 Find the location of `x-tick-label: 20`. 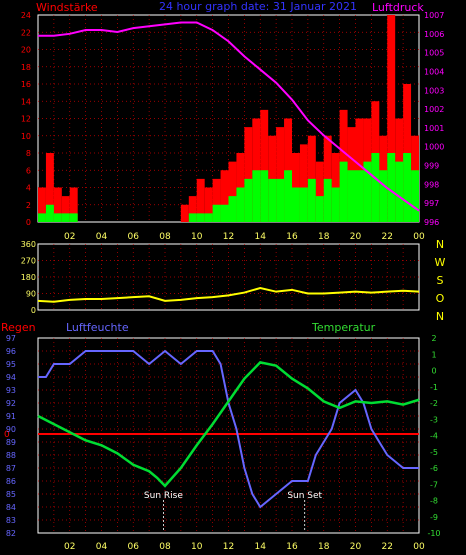

x-tick-label: 20 is located at coordinates (356, 547).